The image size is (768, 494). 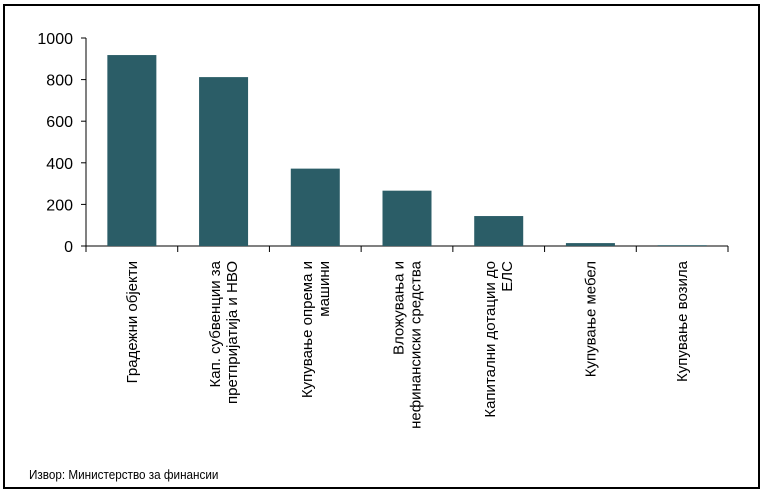 What do you see at coordinates (59, 122) in the screenshot?
I see `y-tick-label: 600` at bounding box center [59, 122].